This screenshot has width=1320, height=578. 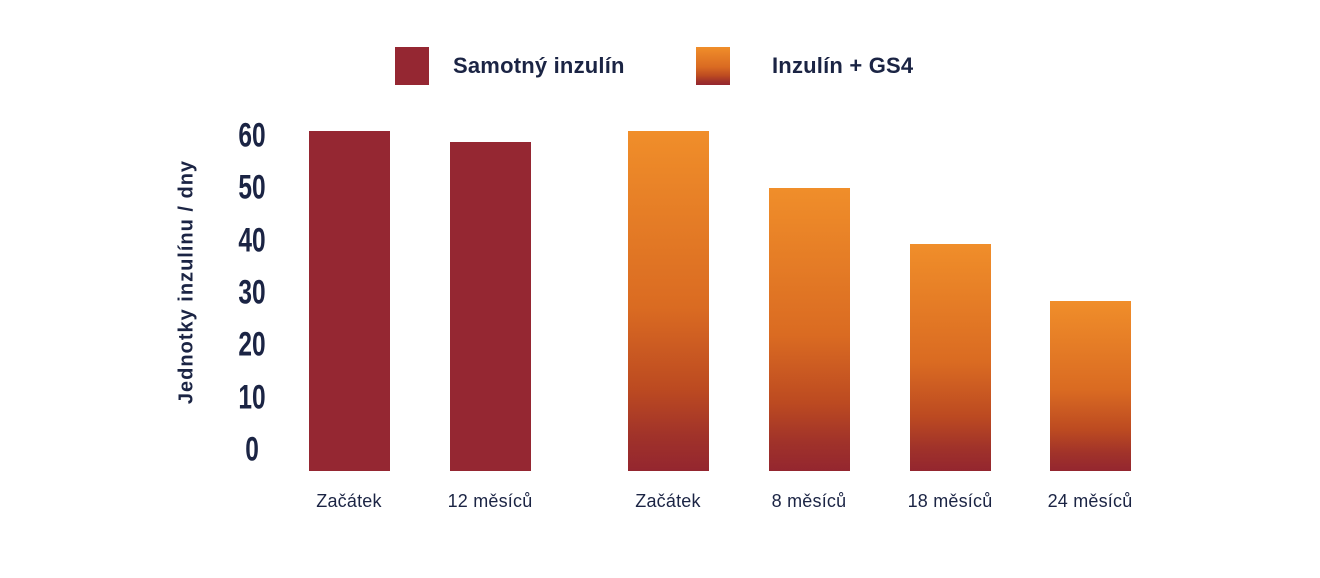 I want to click on y-tick-label: 60, so click(x=252, y=135).